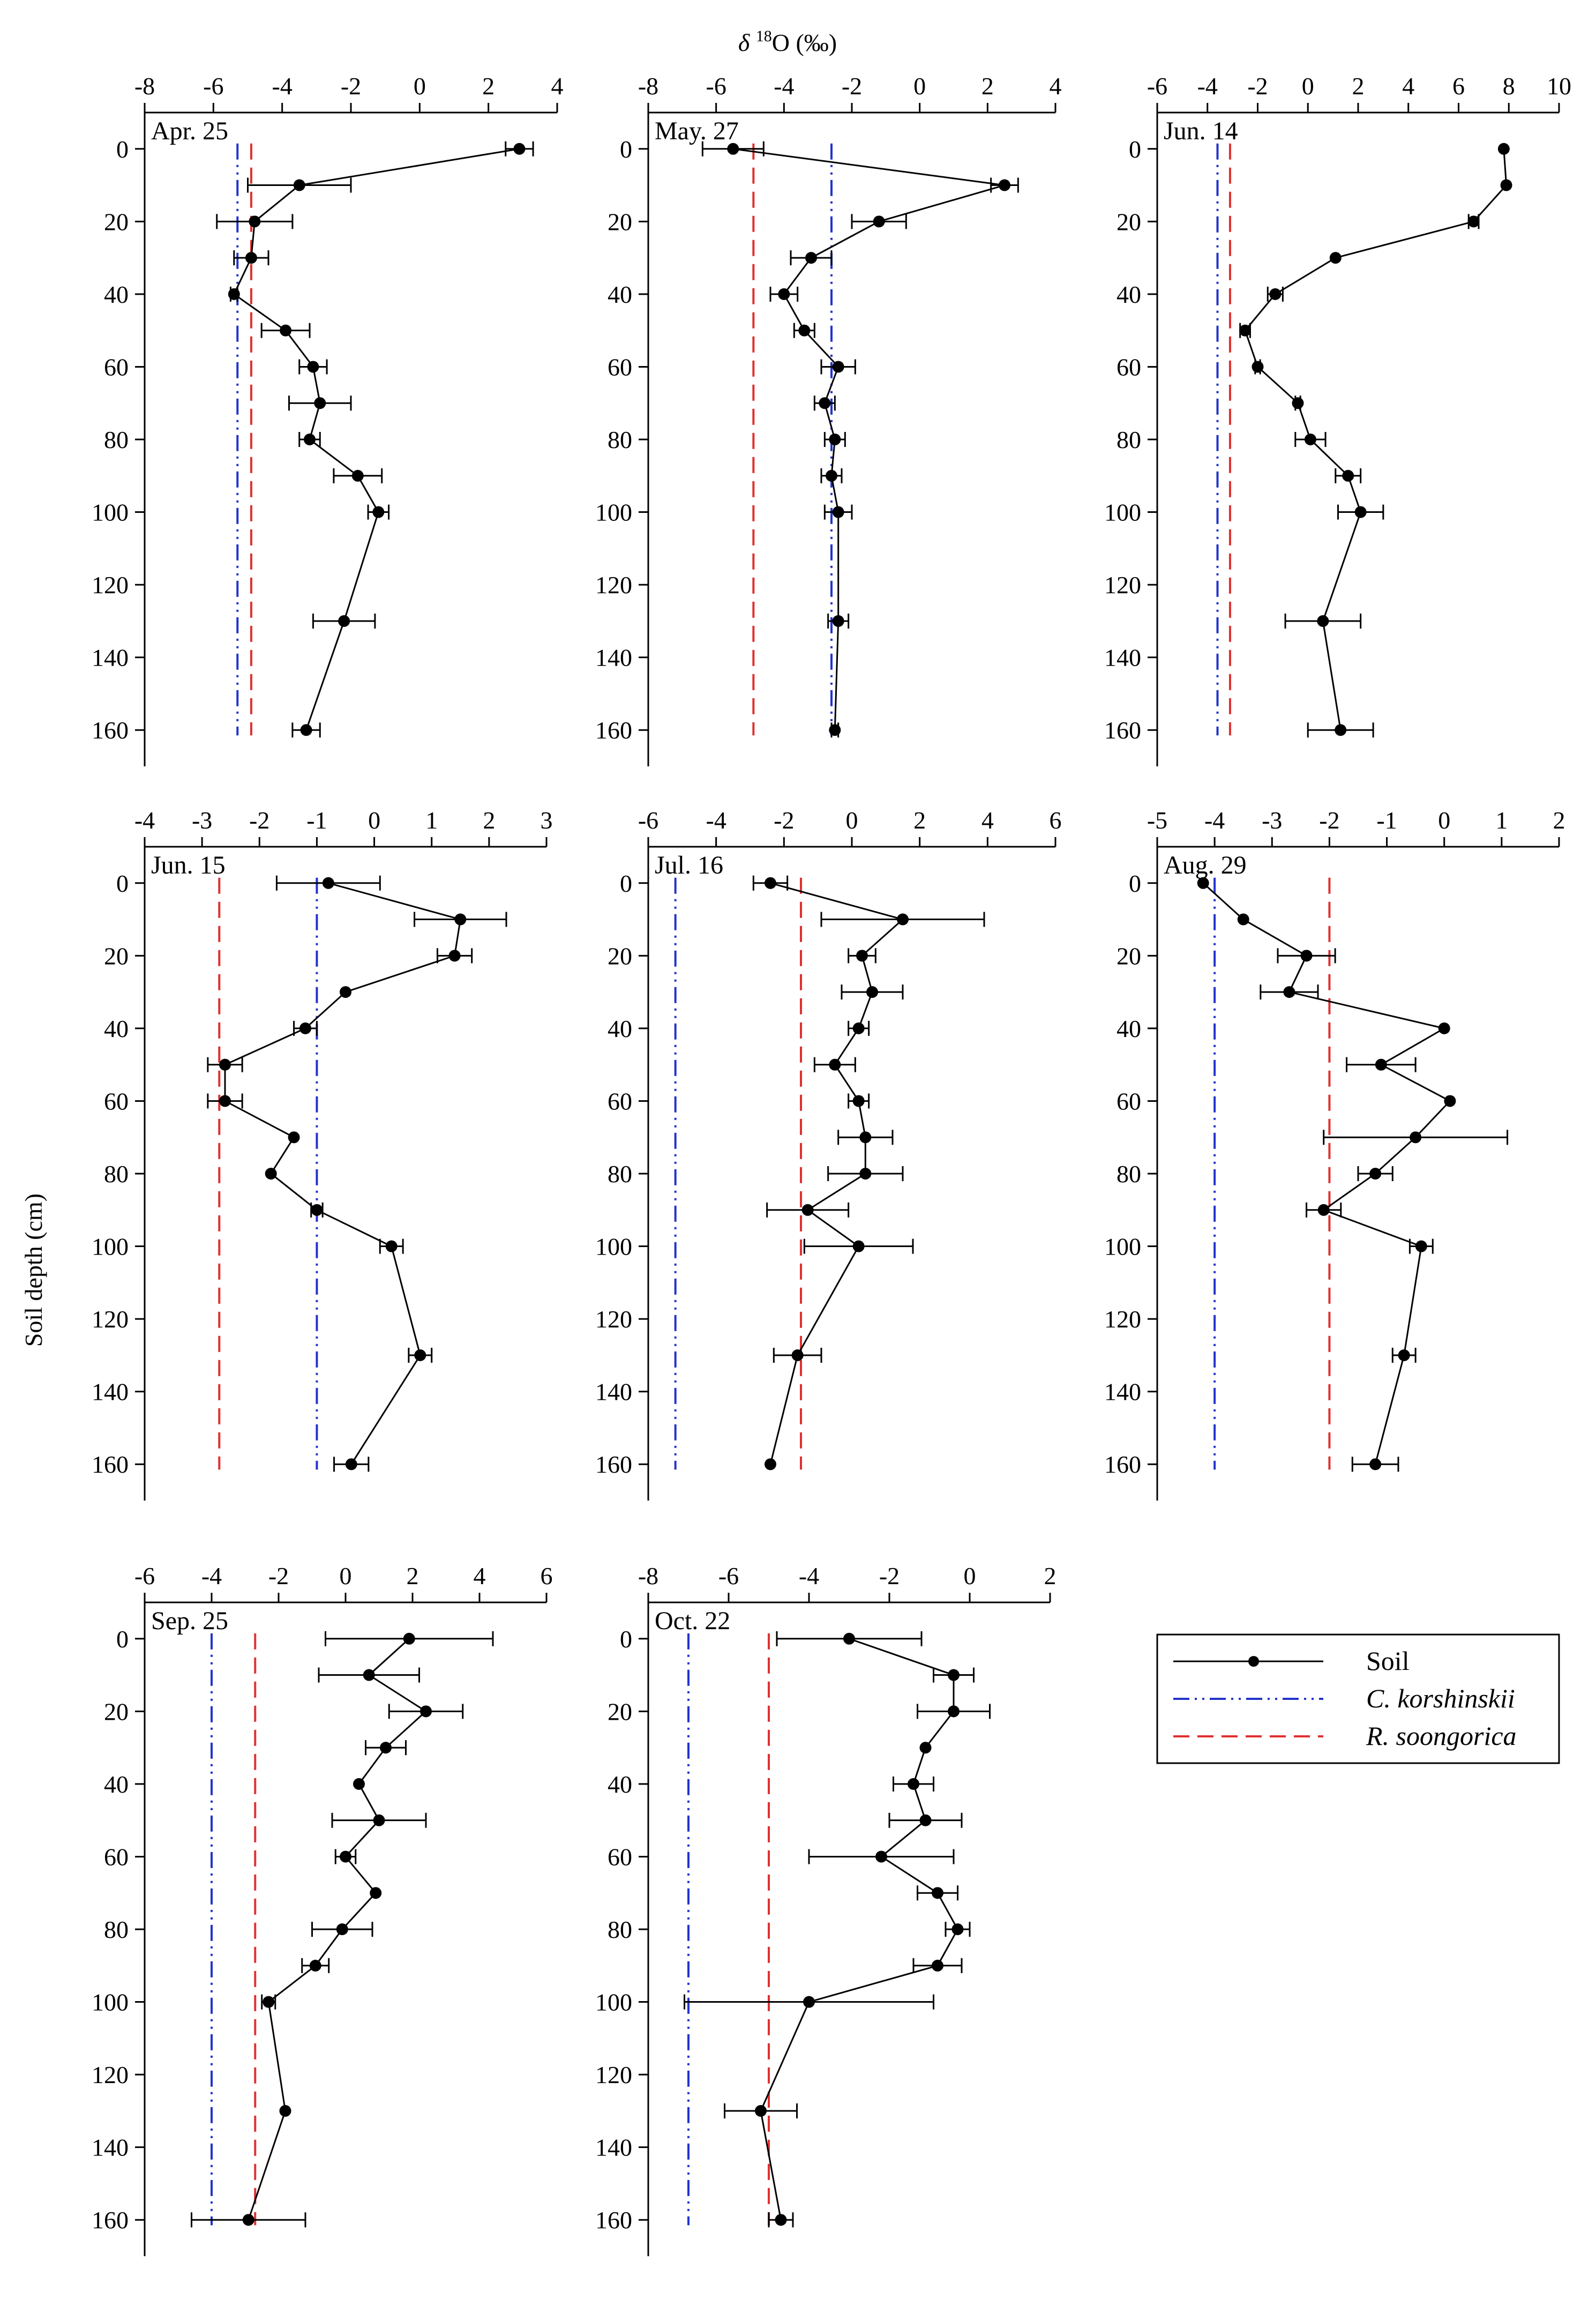 This screenshot has width=1596, height=2298. What do you see at coordinates (1272, 820) in the screenshot?
I see `x-tick-label: -3` at bounding box center [1272, 820].